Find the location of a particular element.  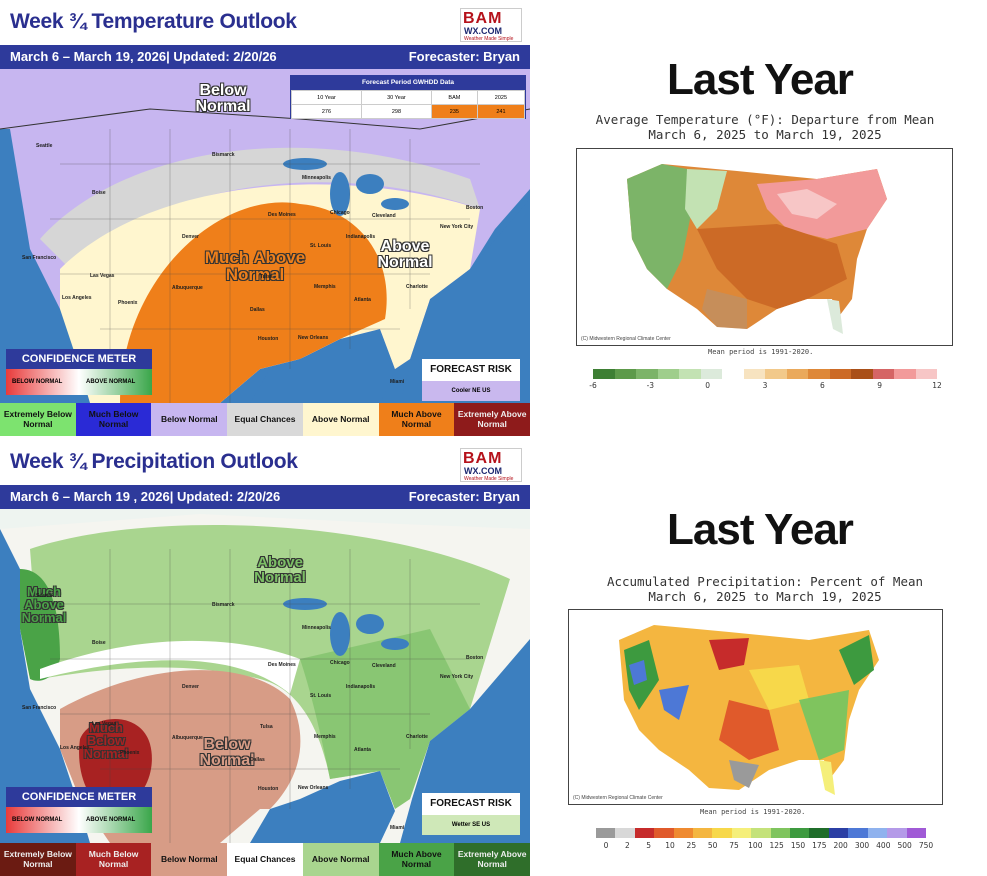

precip-title: Week ¾ Precipitation Outlook is located at coordinates (154, 461).